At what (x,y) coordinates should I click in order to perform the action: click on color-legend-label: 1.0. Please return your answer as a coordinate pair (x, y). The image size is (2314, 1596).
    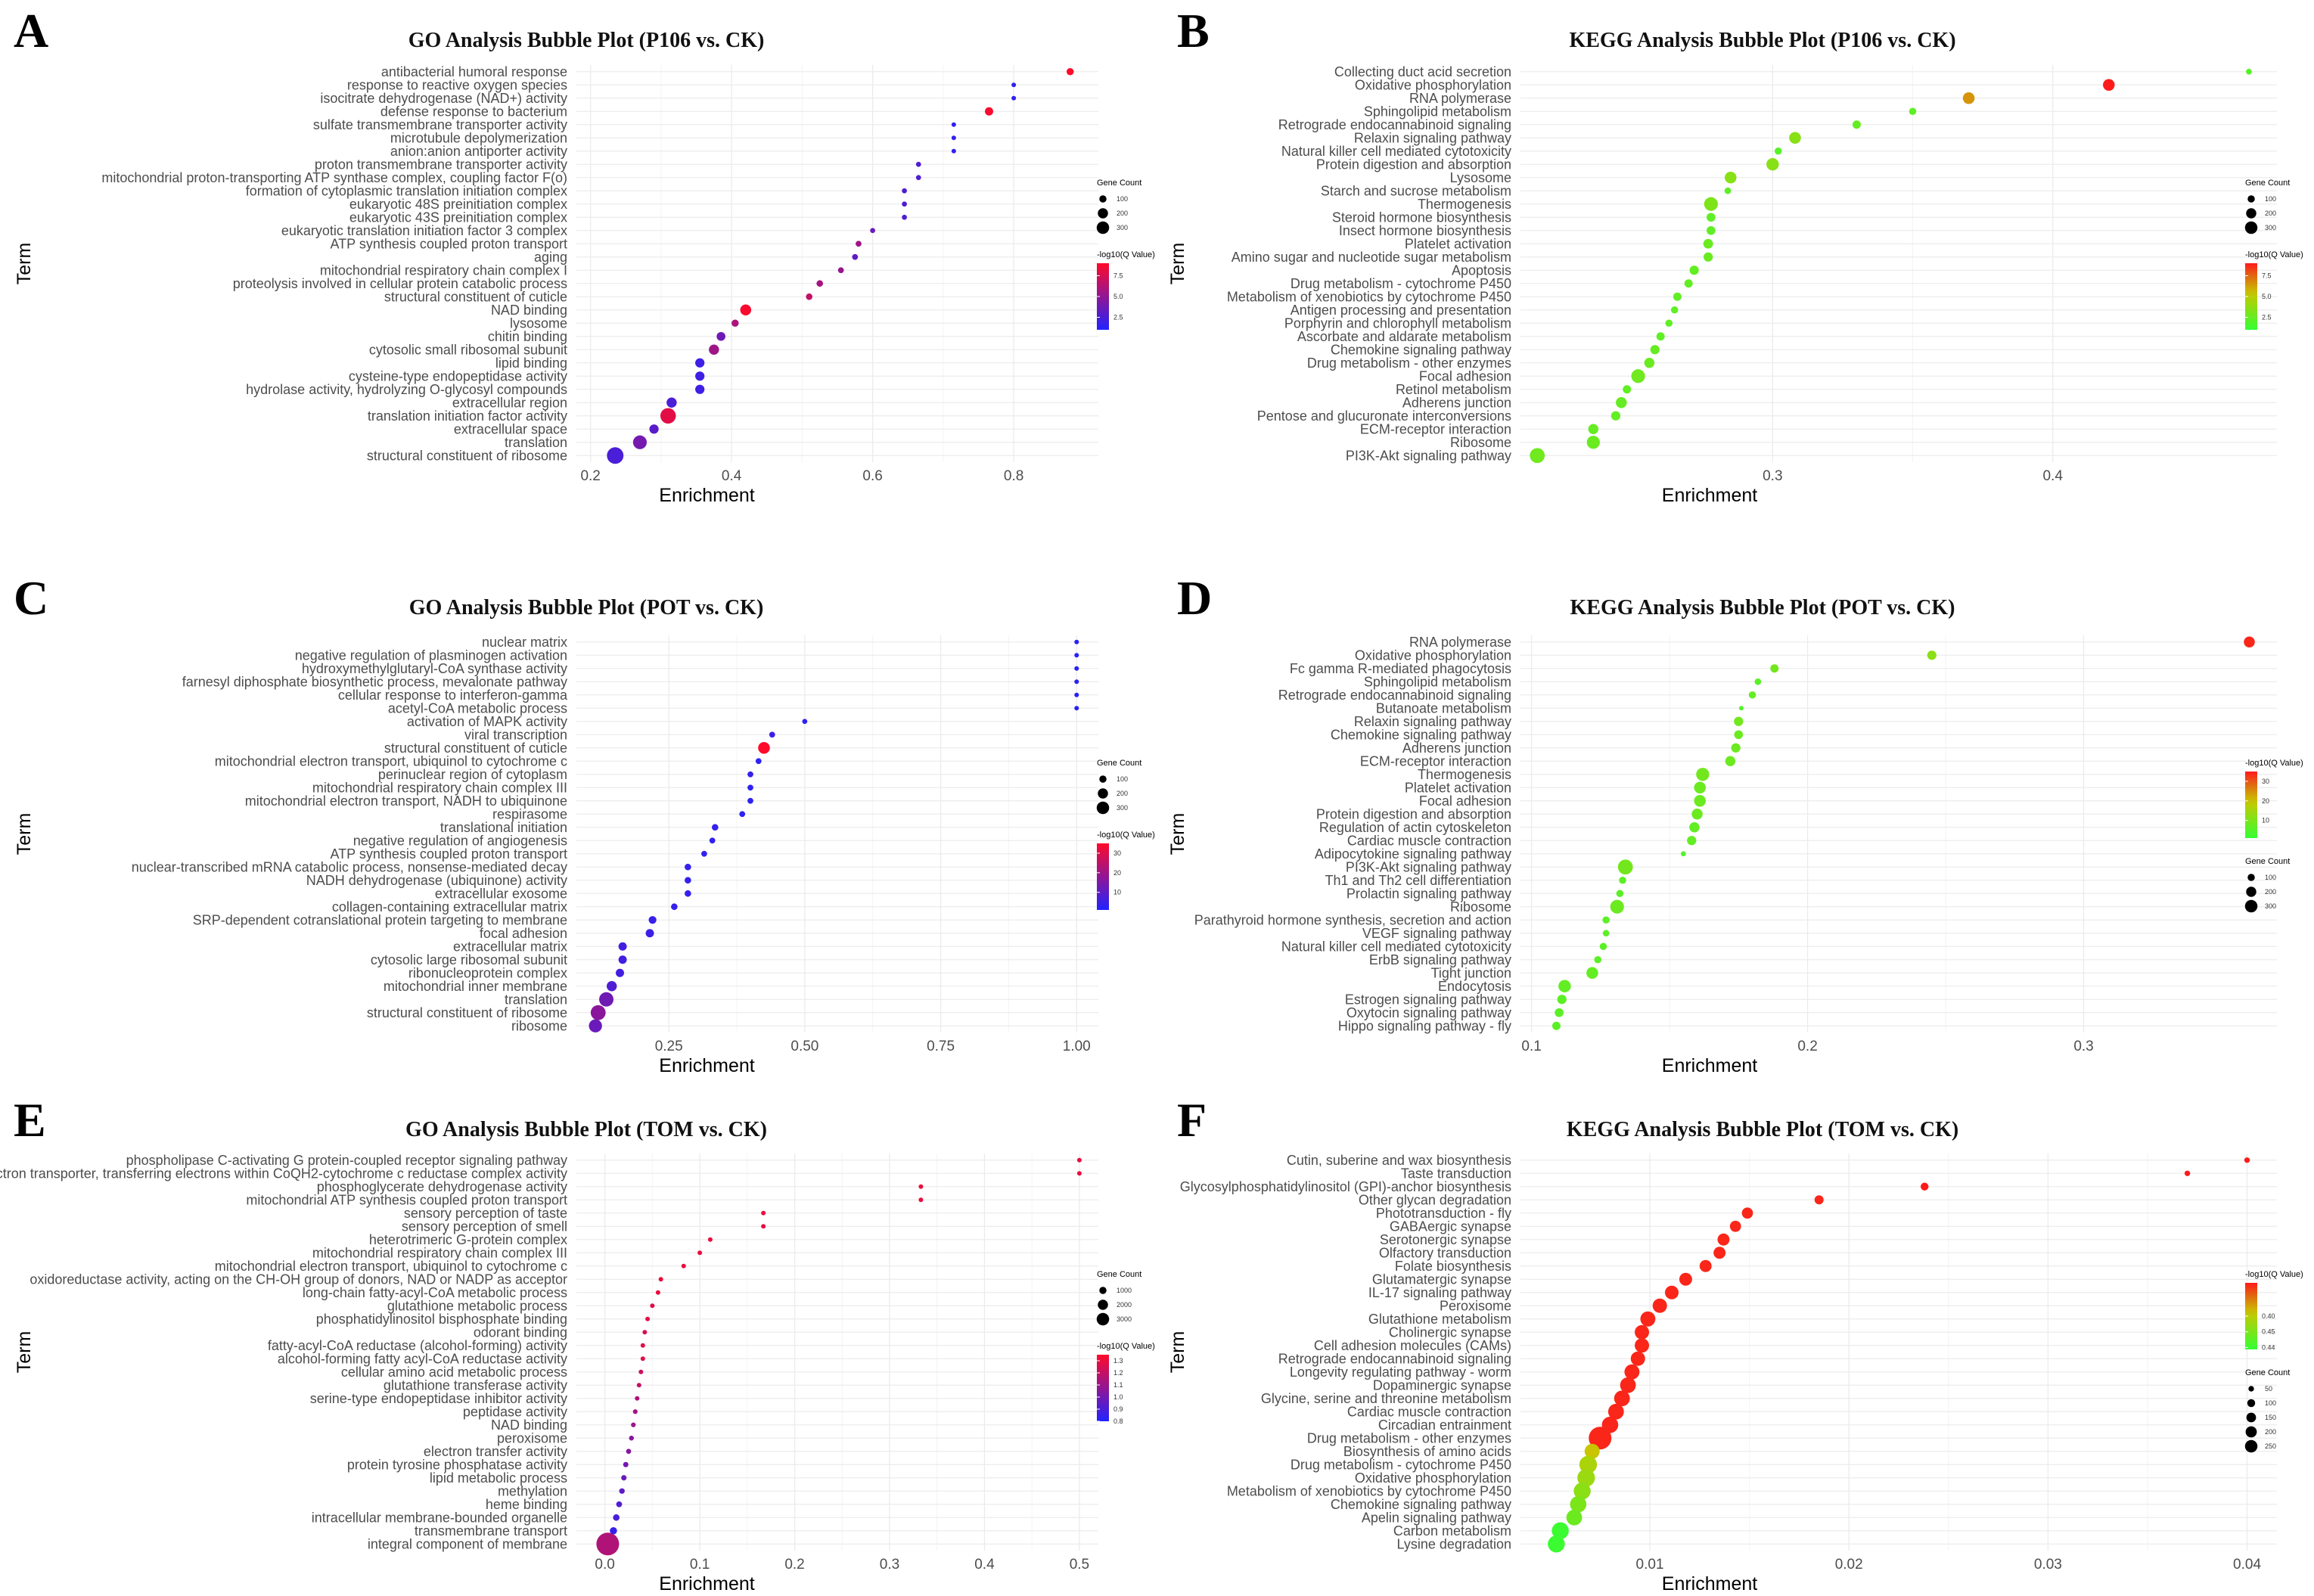
    Looking at the image, I should click on (1118, 1397).